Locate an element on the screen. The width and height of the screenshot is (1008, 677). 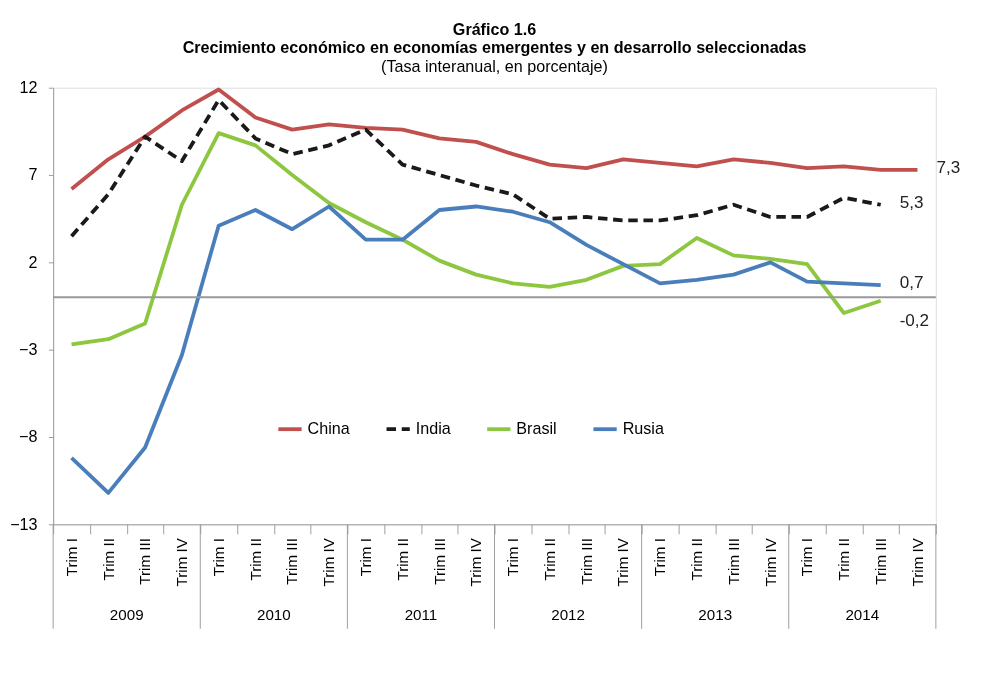
text: 2010 is located at coordinates (273, 615).